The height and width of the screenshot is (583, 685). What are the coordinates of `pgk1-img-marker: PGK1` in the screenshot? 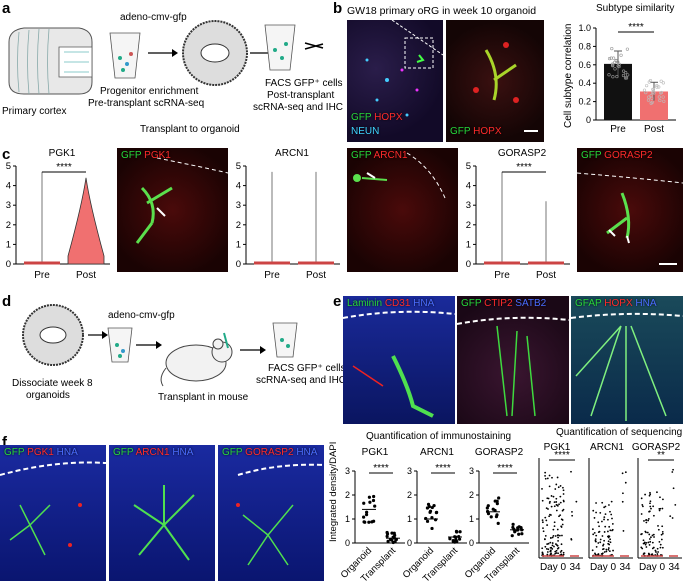 It's located at (157, 155).